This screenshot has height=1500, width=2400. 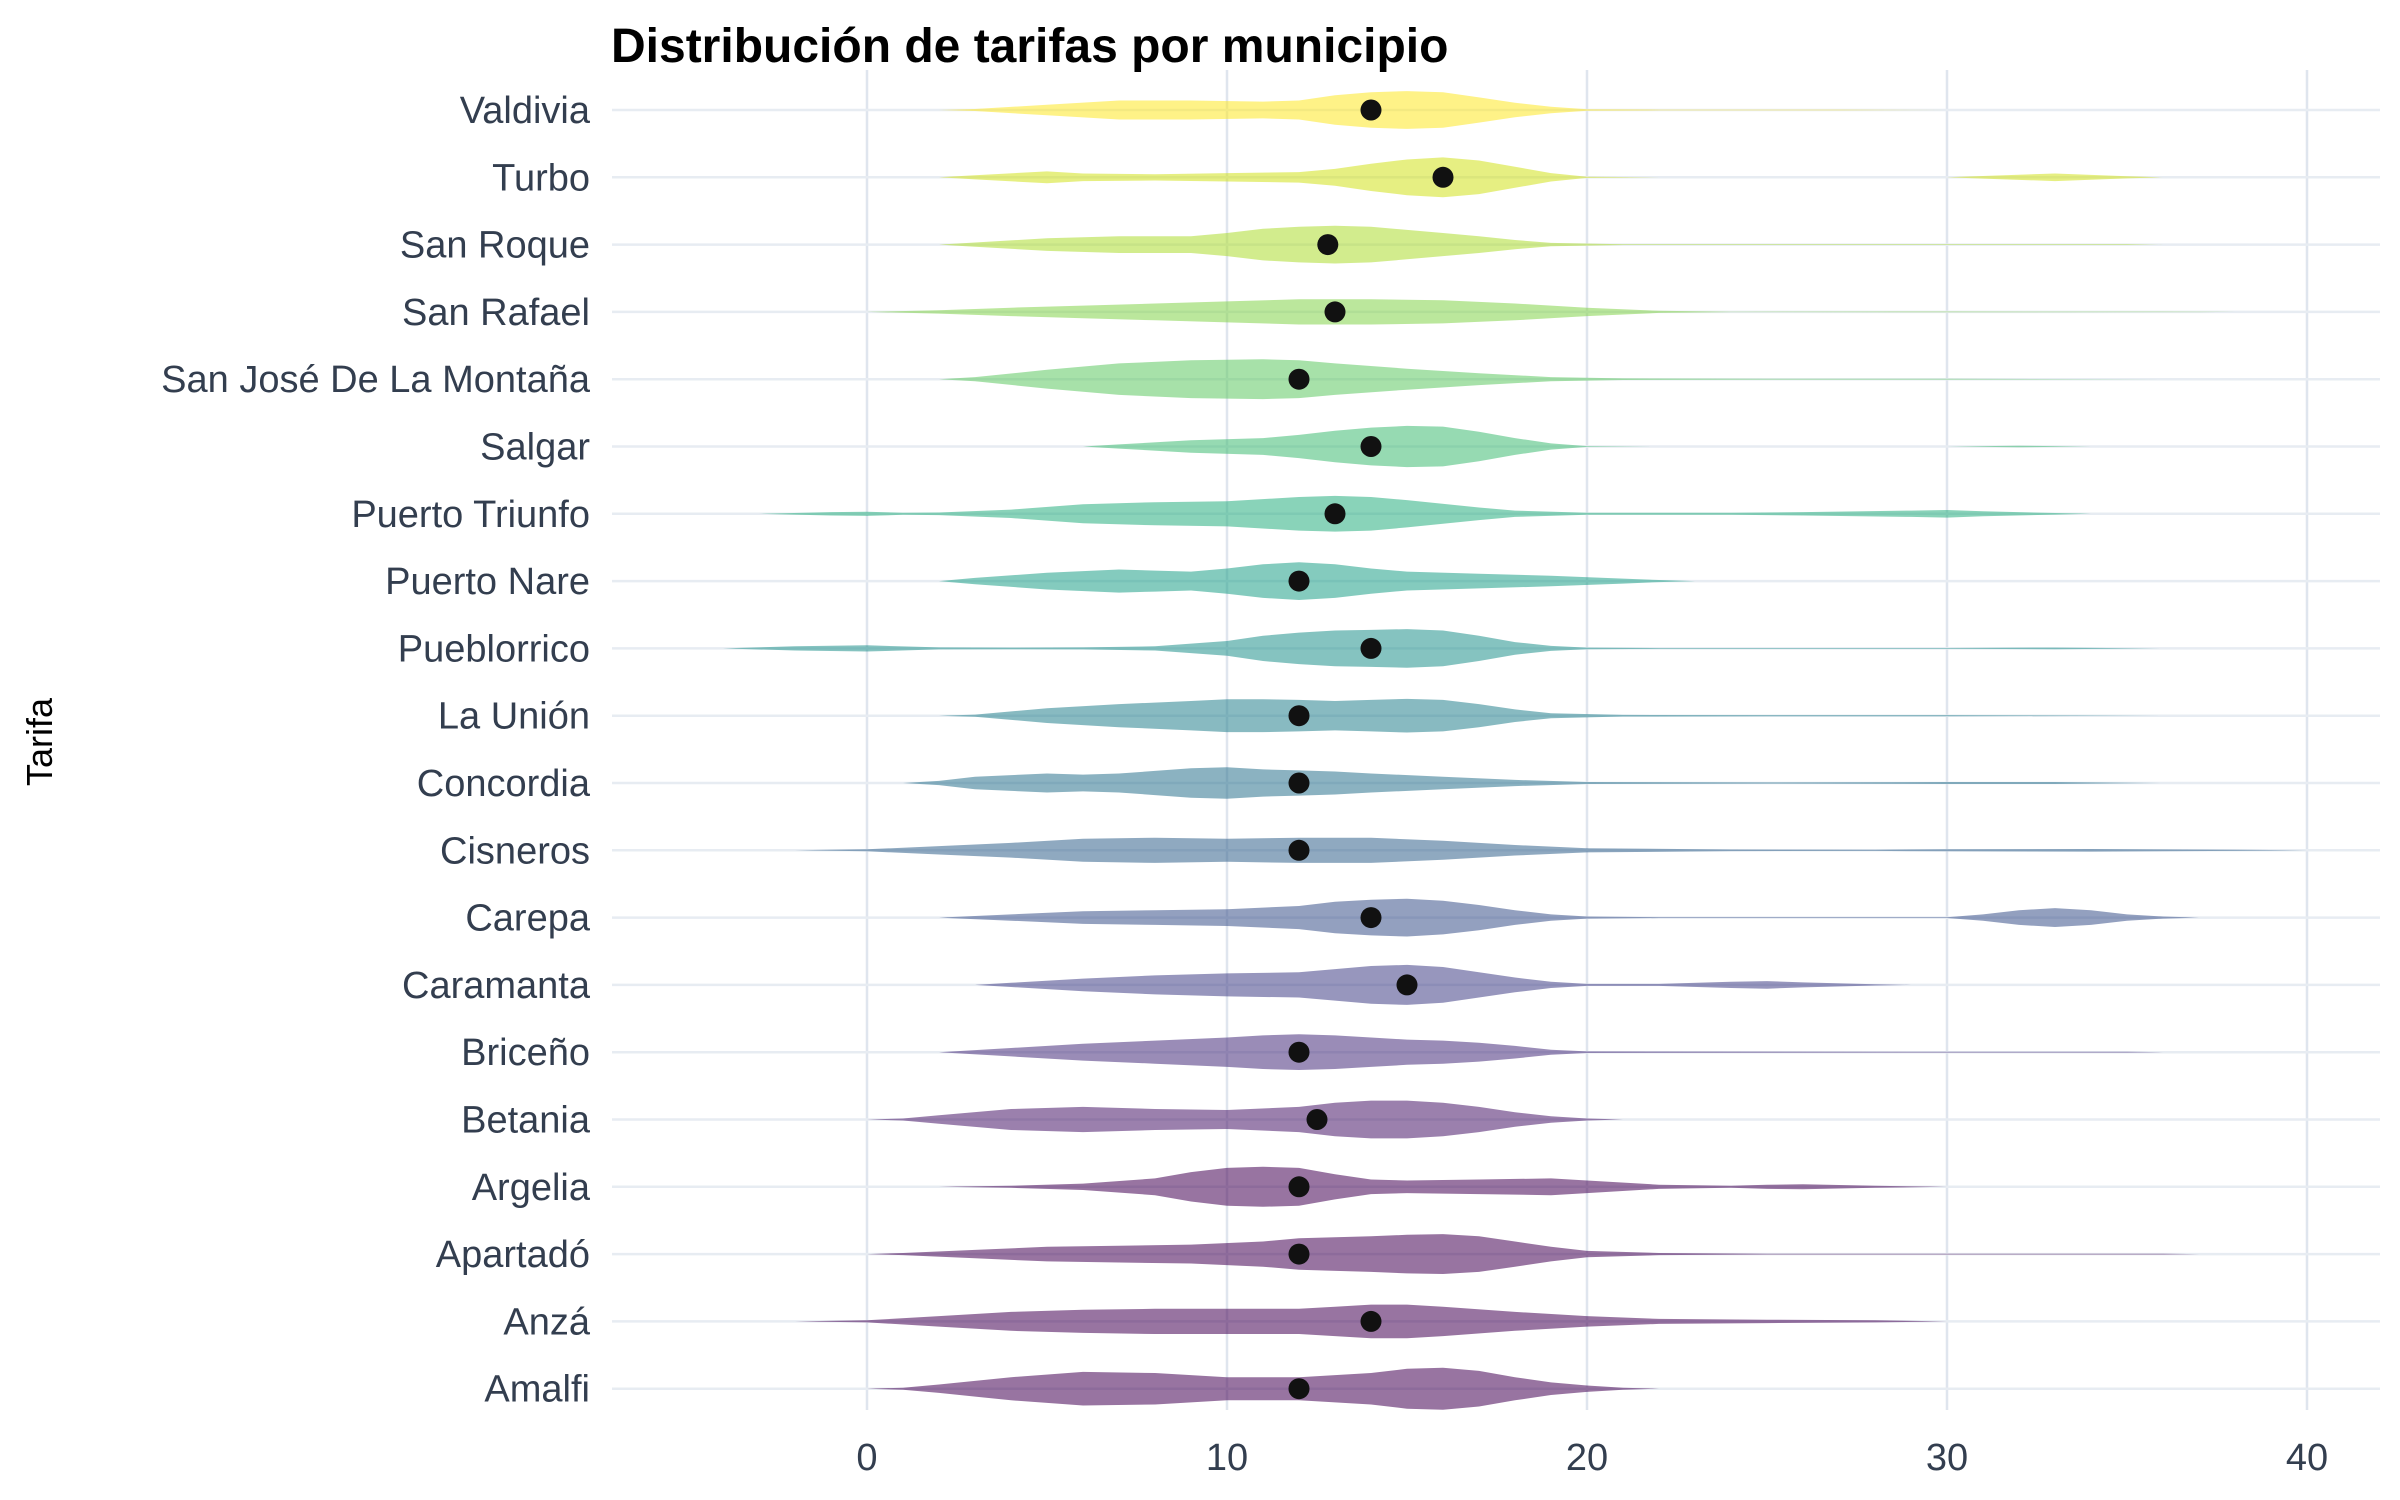 I want to click on x-tick-label: 40, so click(x=2307, y=1458).